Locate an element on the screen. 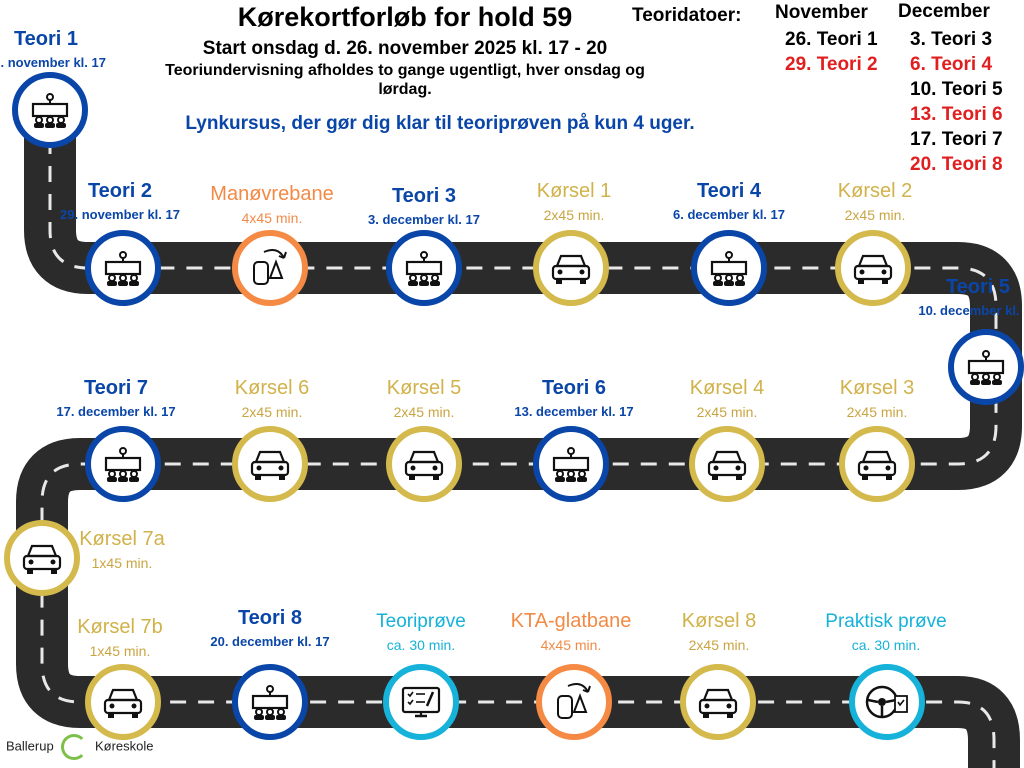  step-subtitle: 29. november kl. 17 is located at coordinates (120, 214).